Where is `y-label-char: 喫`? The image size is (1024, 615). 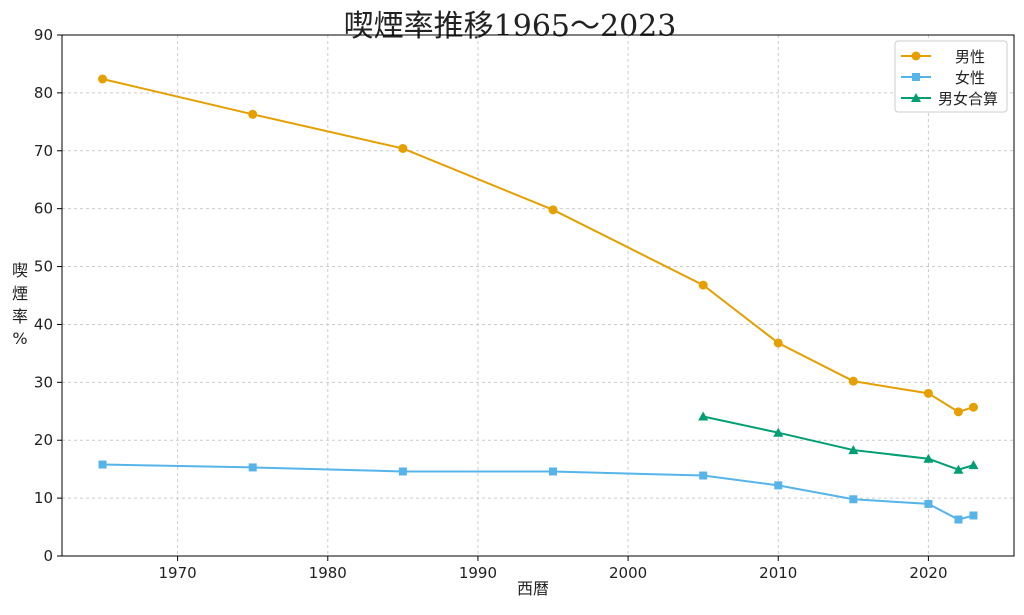
y-label-char: 喫 is located at coordinates (20, 270).